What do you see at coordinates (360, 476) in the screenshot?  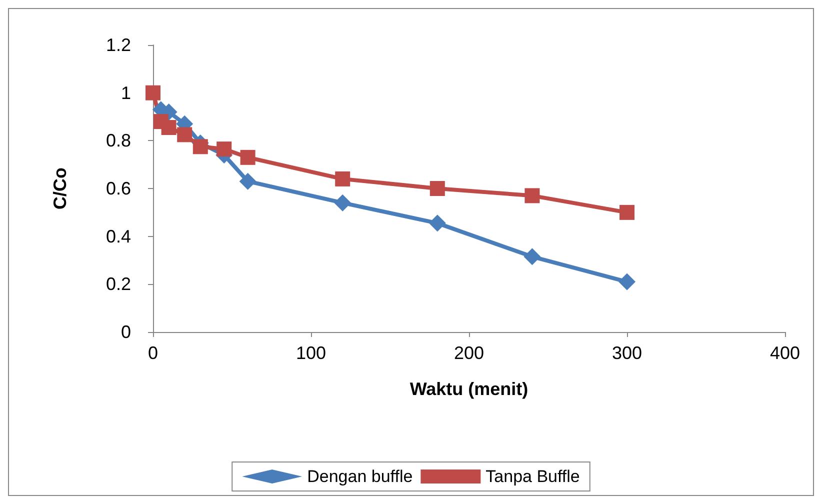 I see `legend-label: Dengan buffle` at bounding box center [360, 476].